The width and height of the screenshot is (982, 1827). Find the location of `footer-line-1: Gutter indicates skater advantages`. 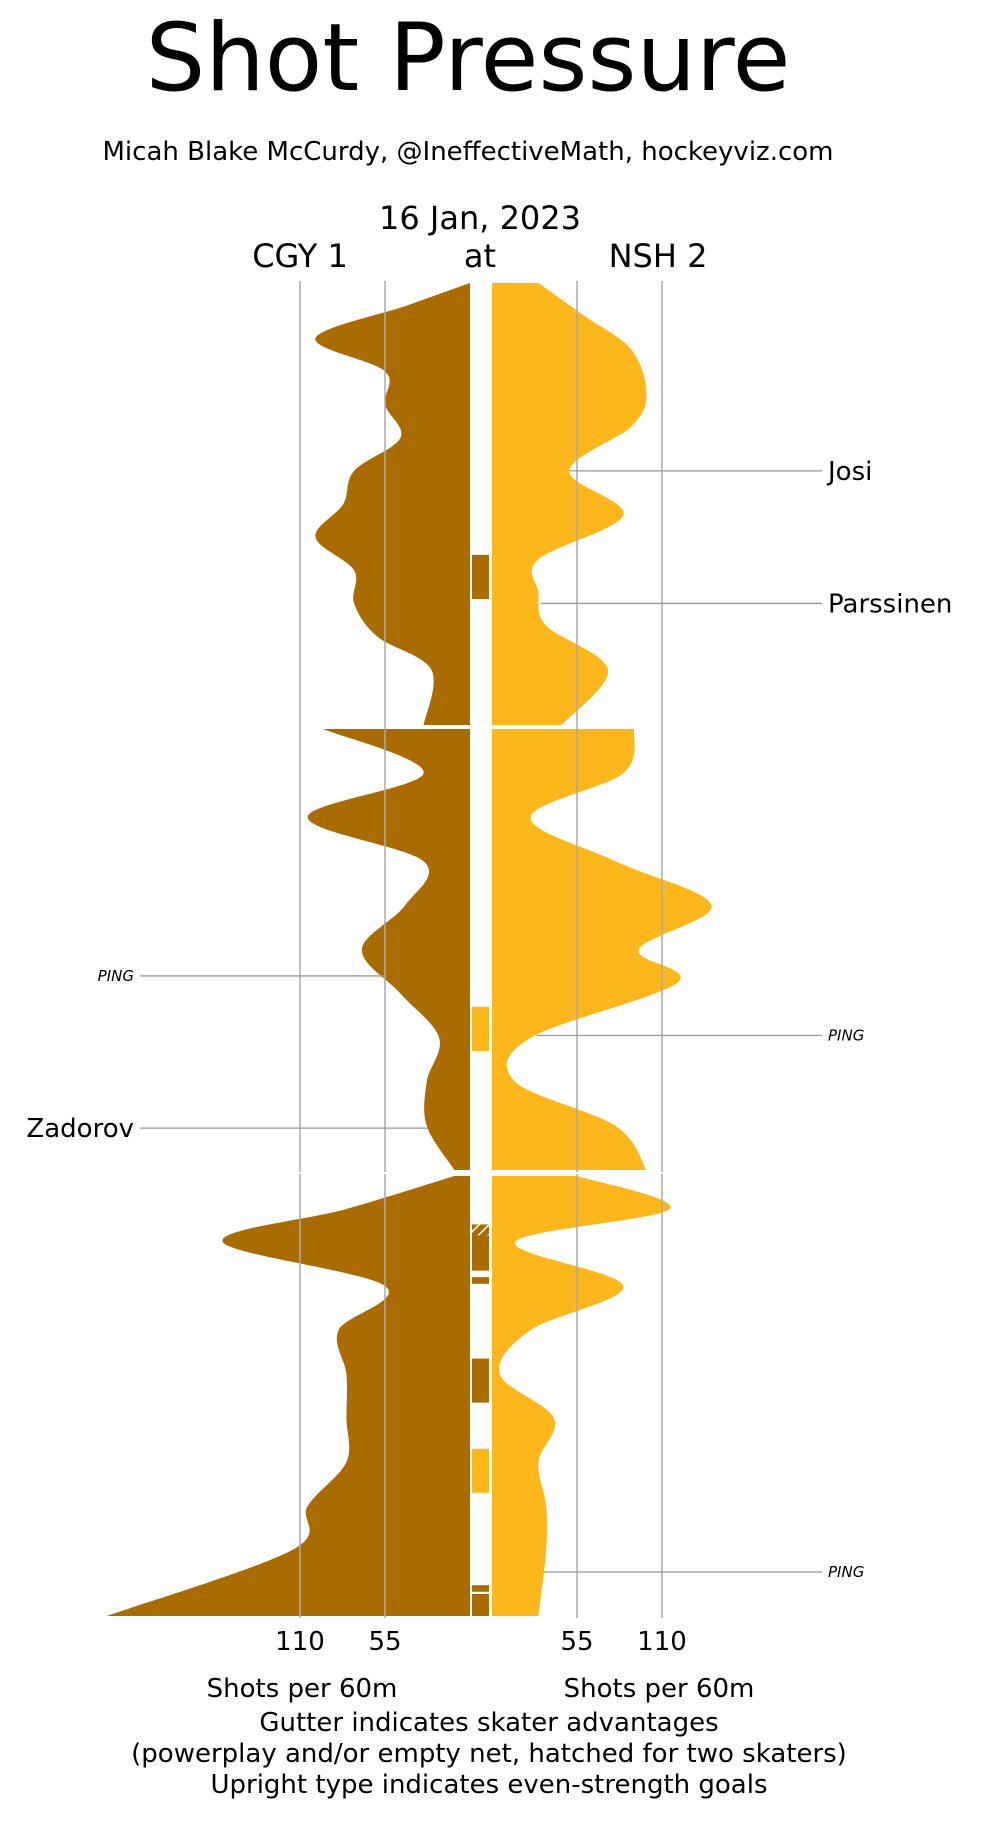

footer-line-1: Gutter indicates skater advantages is located at coordinates (488, 1723).